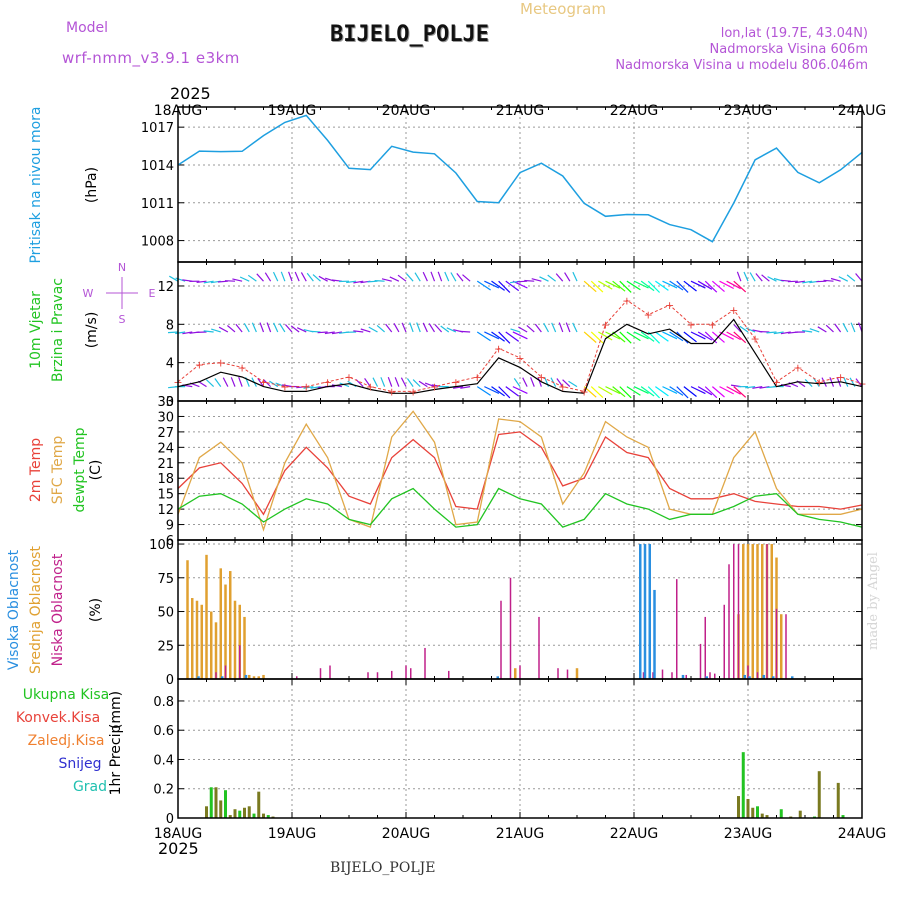  What do you see at coordinates (161, 545) in the screenshot?
I see `y-tick-label: 100` at bounding box center [161, 545].